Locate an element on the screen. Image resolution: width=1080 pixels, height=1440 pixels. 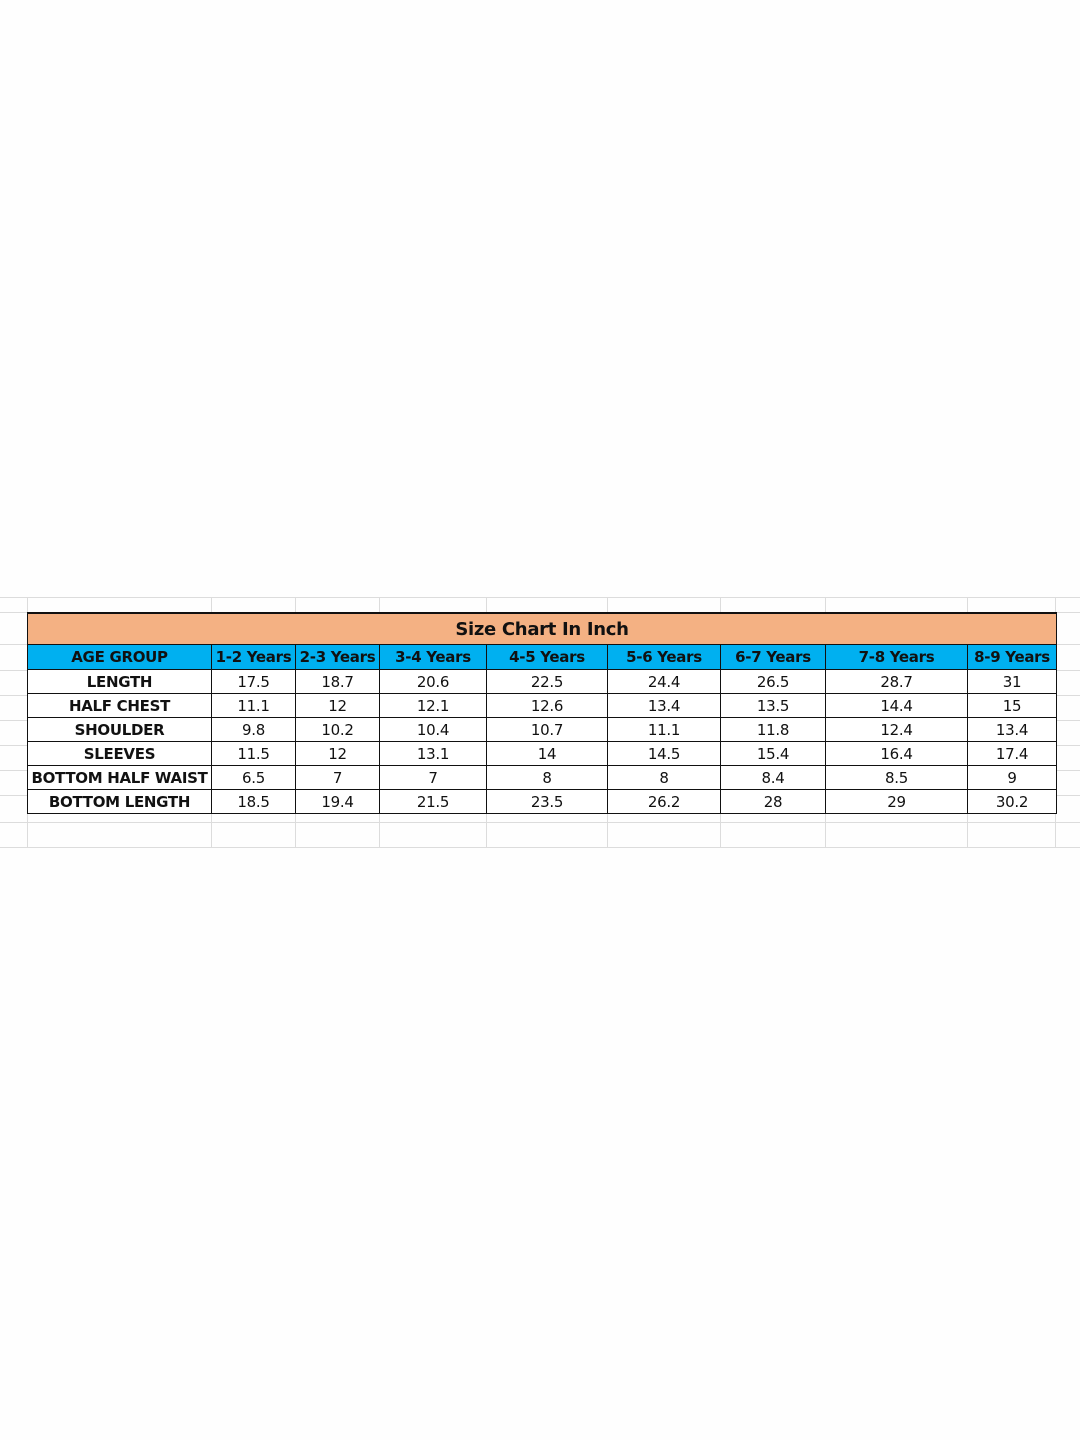
table-cell: 14 is located at coordinates (547, 753).